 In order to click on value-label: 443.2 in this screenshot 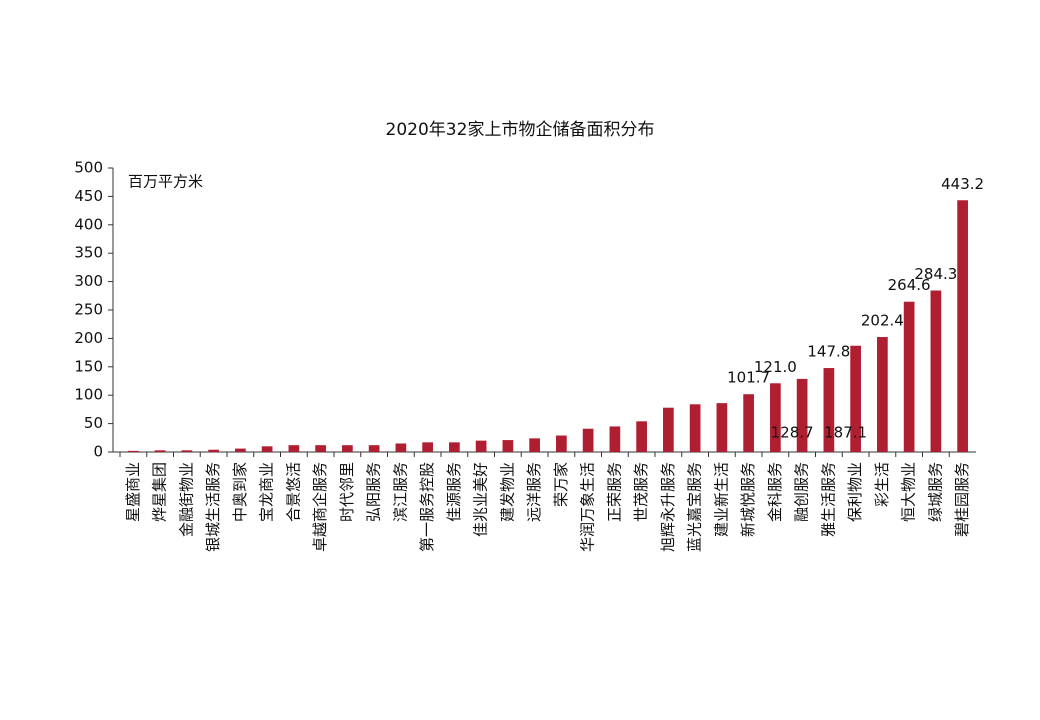, I will do `click(962, 184)`.